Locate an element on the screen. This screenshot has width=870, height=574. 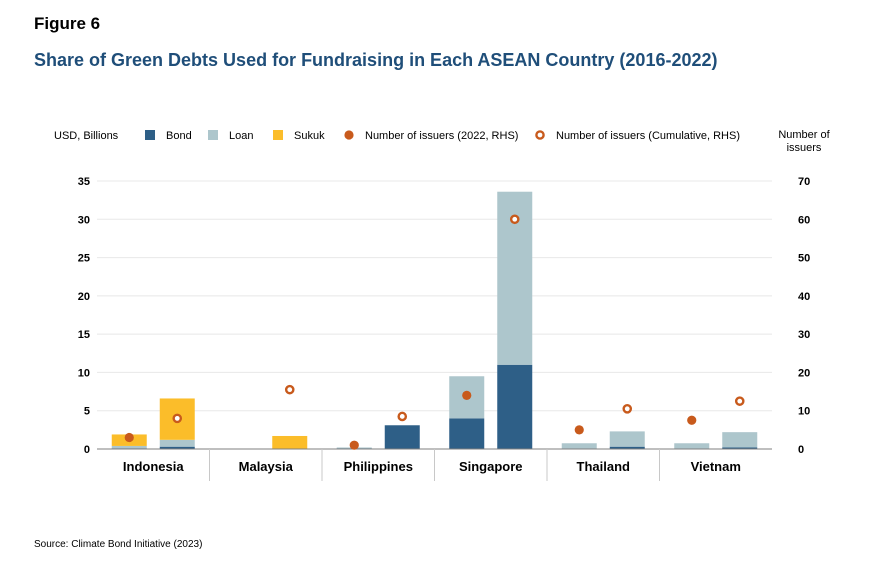
y-tick-label: 20 is located at coordinates (84, 297).